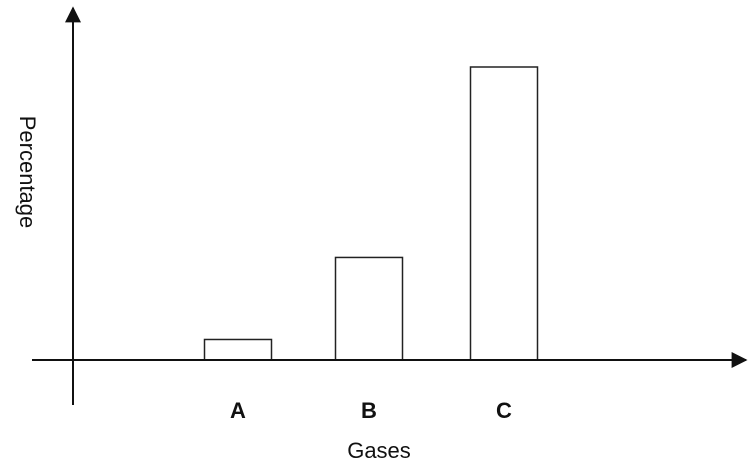 The height and width of the screenshot is (467, 751). Describe the element at coordinates (504, 213) in the screenshot. I see `bar-C` at that location.